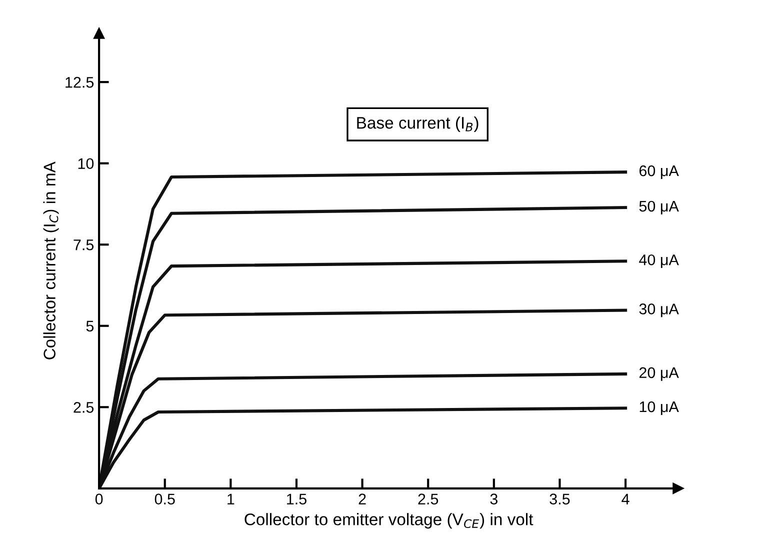 Image resolution: width=762 pixels, height=555 pixels. Describe the element at coordinates (659, 311) in the screenshot. I see `series-label: 30 μA` at that location.